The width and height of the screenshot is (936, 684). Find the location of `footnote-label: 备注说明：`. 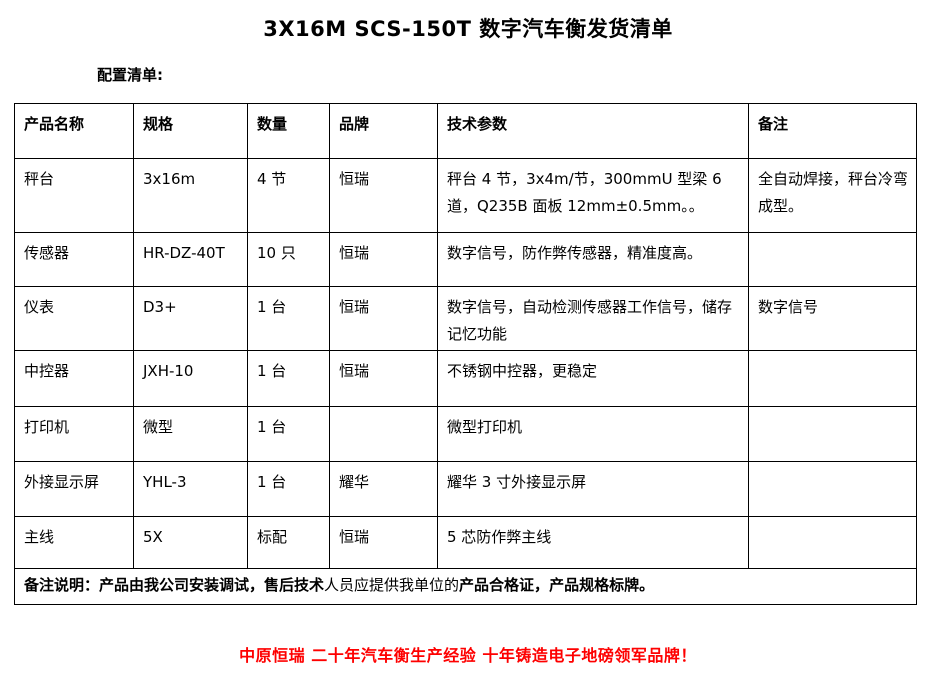

footnote-label: 备注说明： is located at coordinates (62, 585).